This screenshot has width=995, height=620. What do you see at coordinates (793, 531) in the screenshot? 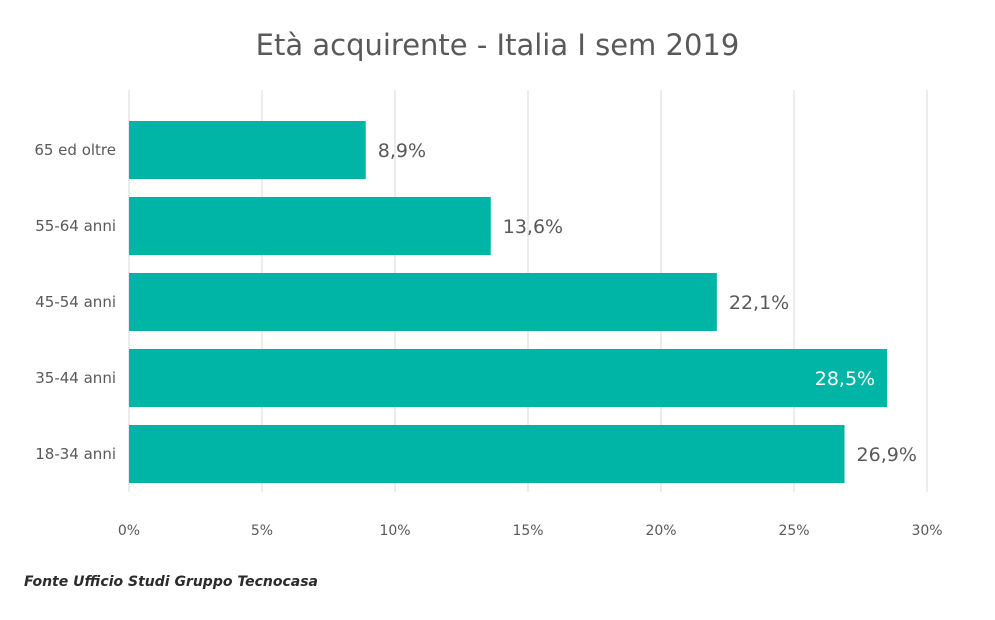
I see `x-tick-label: 25%` at bounding box center [793, 531].